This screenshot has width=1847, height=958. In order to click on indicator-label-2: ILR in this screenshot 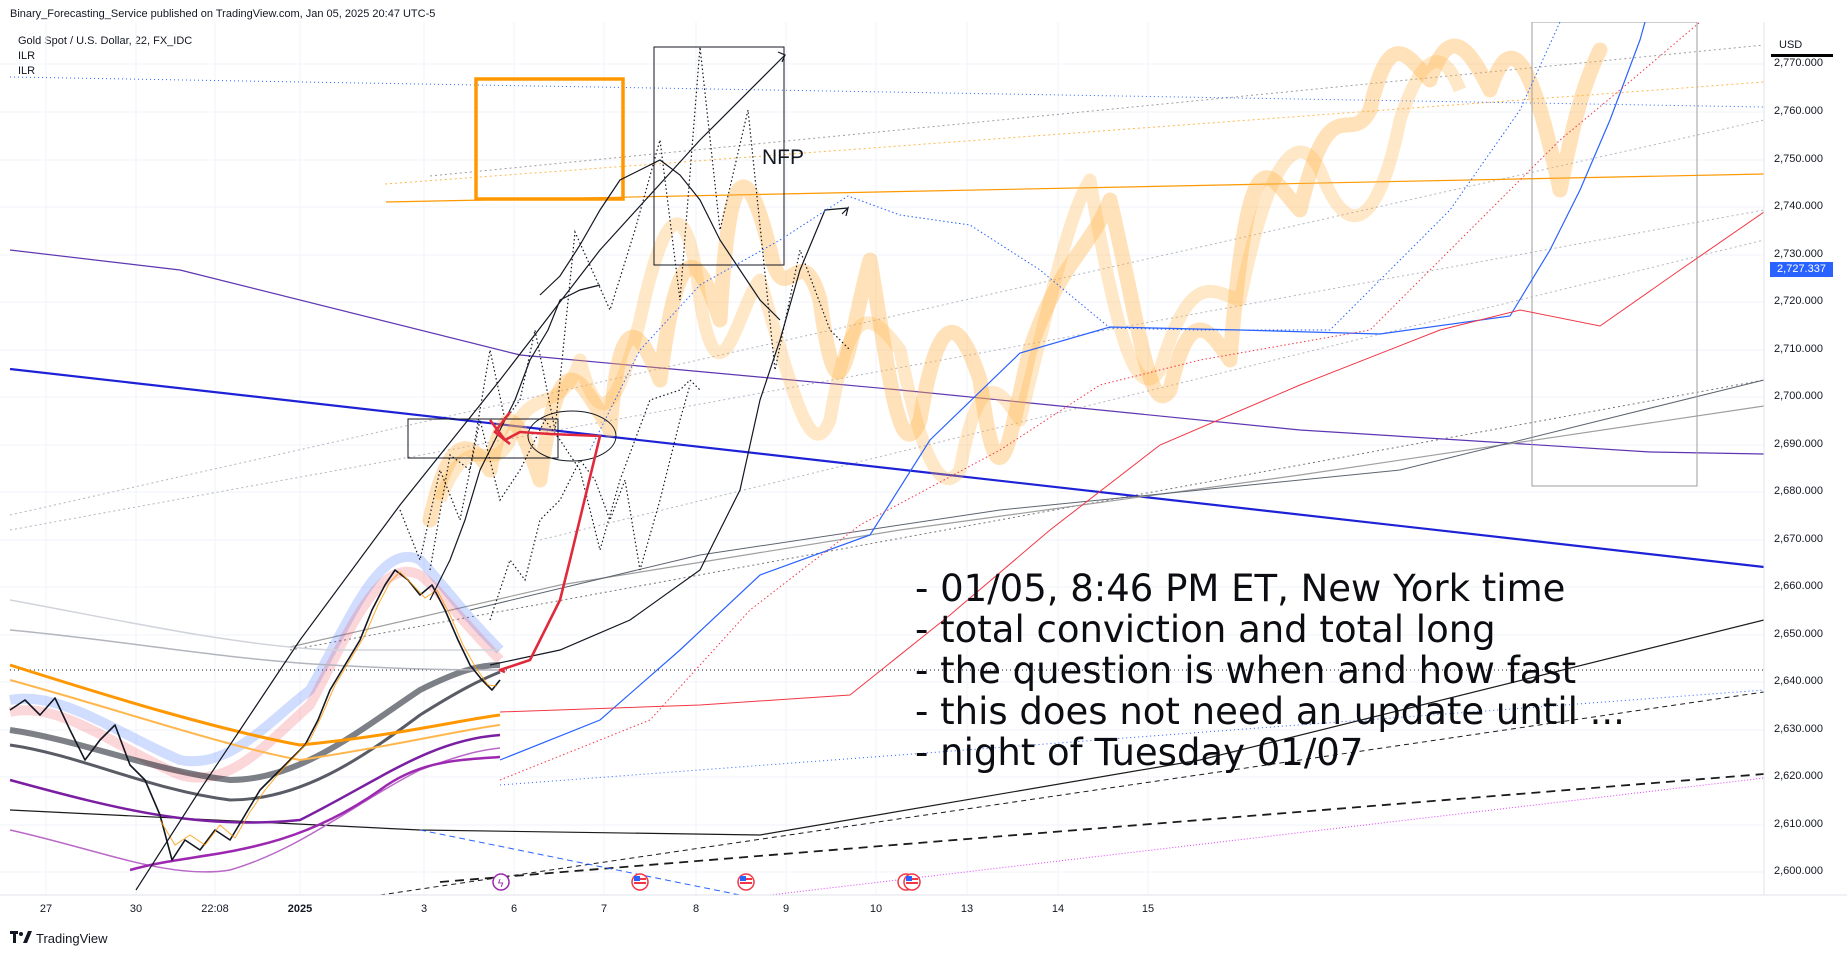, I will do `click(27, 71)`.